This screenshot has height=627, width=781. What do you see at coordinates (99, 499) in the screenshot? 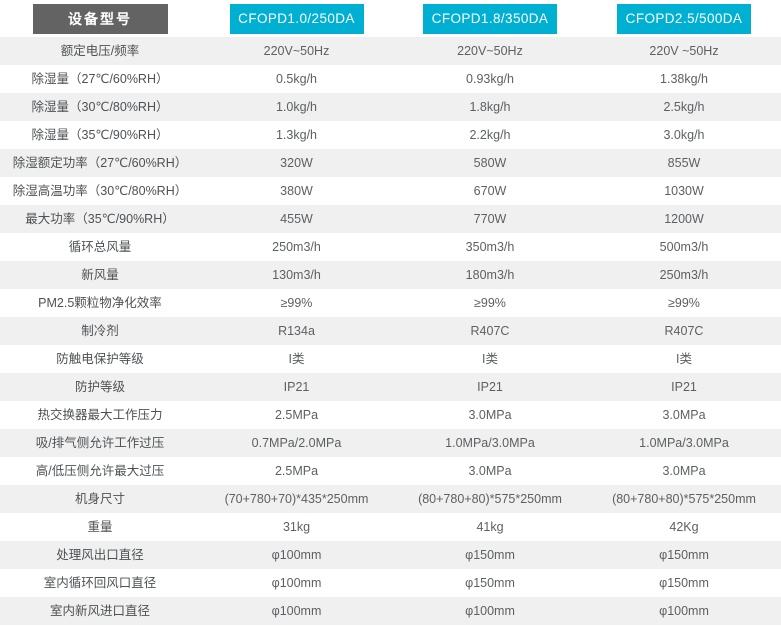
I see `row-label: 机身尺寸` at bounding box center [99, 499].